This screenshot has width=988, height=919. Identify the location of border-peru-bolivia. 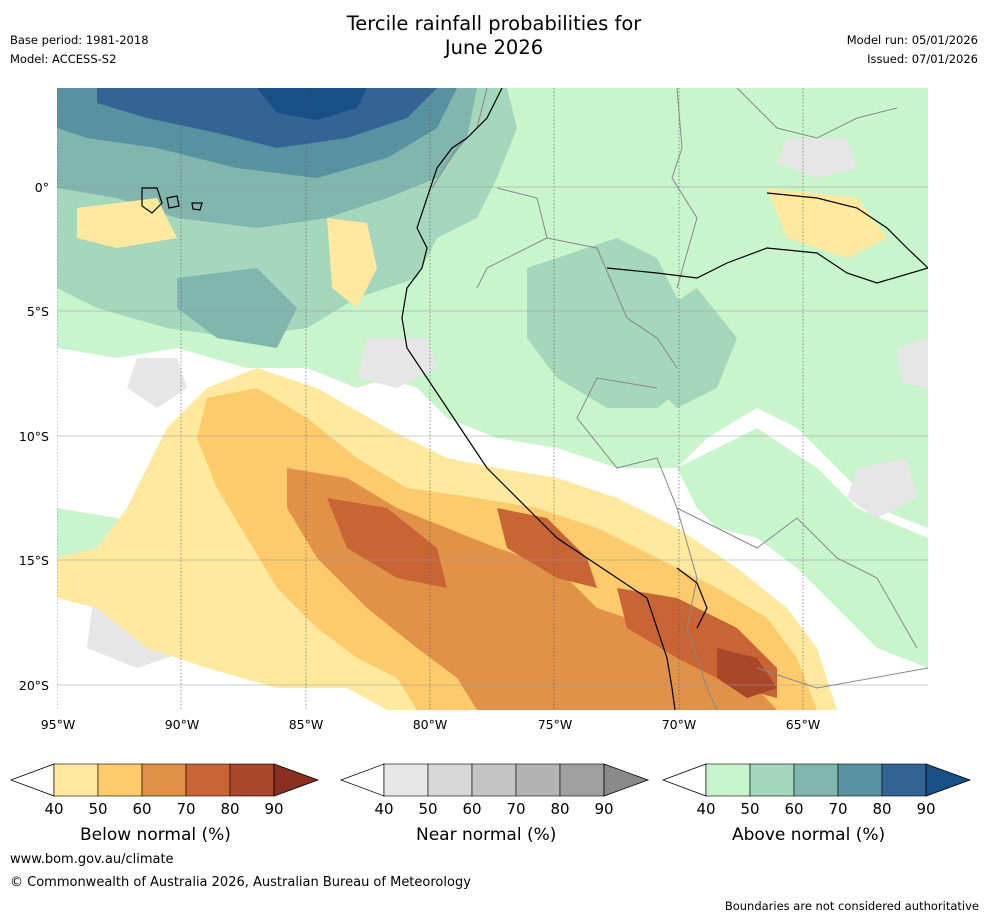
(697, 608).